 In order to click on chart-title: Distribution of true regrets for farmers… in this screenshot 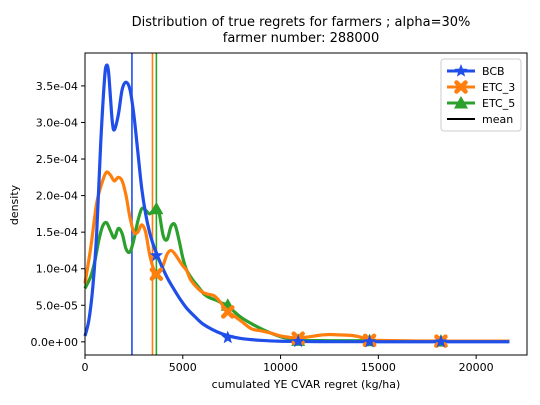, I will do `click(301, 22)`.